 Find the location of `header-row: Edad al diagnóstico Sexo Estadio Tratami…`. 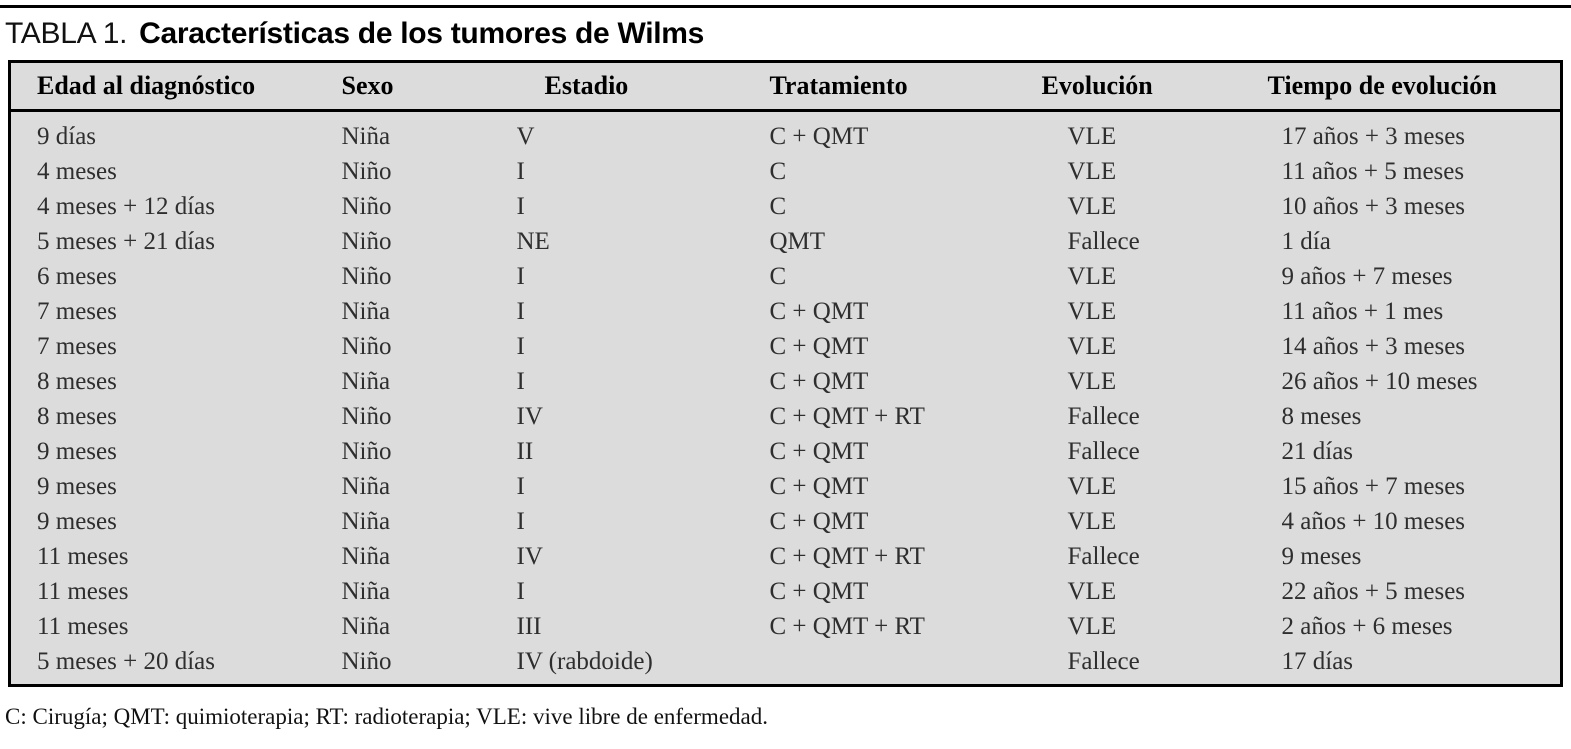

header-row: Edad al diagnóstico Sexo Estadio Tratami… is located at coordinates (785, 86).